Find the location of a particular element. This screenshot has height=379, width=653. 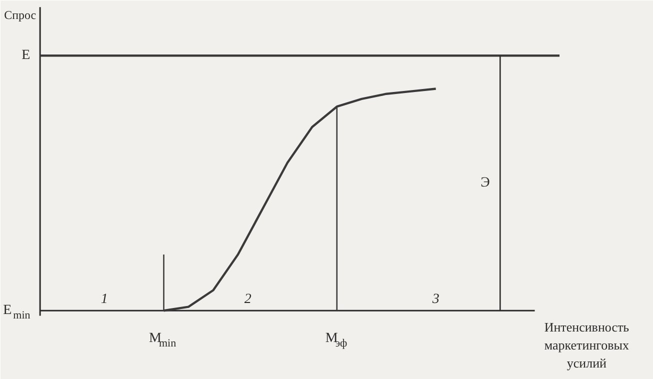

y-axis-title: Спрос is located at coordinates (20, 15).